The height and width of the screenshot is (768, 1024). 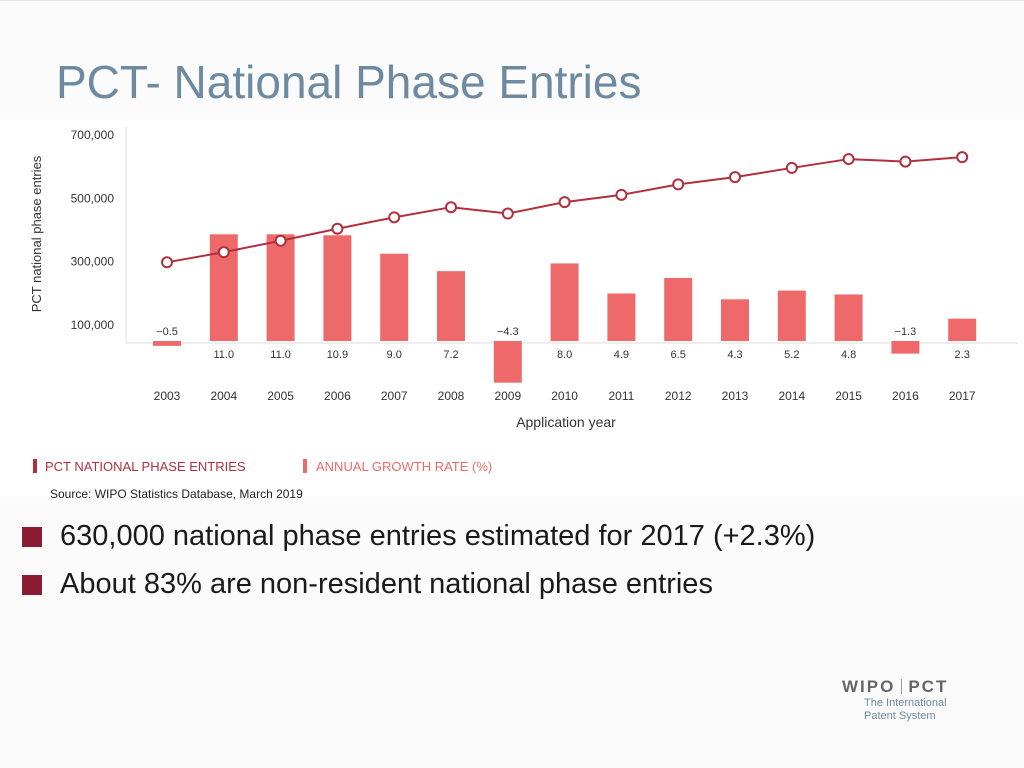 What do you see at coordinates (848, 355) in the screenshot?
I see `growth-label: 4.8` at bounding box center [848, 355].